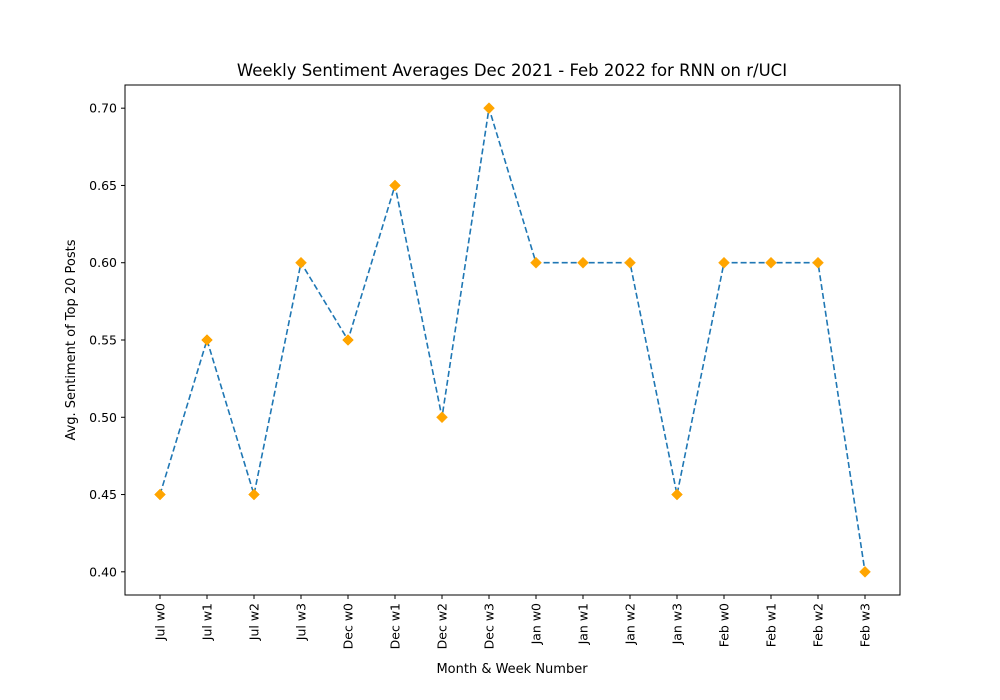 The width and height of the screenshot is (1000, 700). I want to click on x-tick-label: Jan w1, so click(583, 624).